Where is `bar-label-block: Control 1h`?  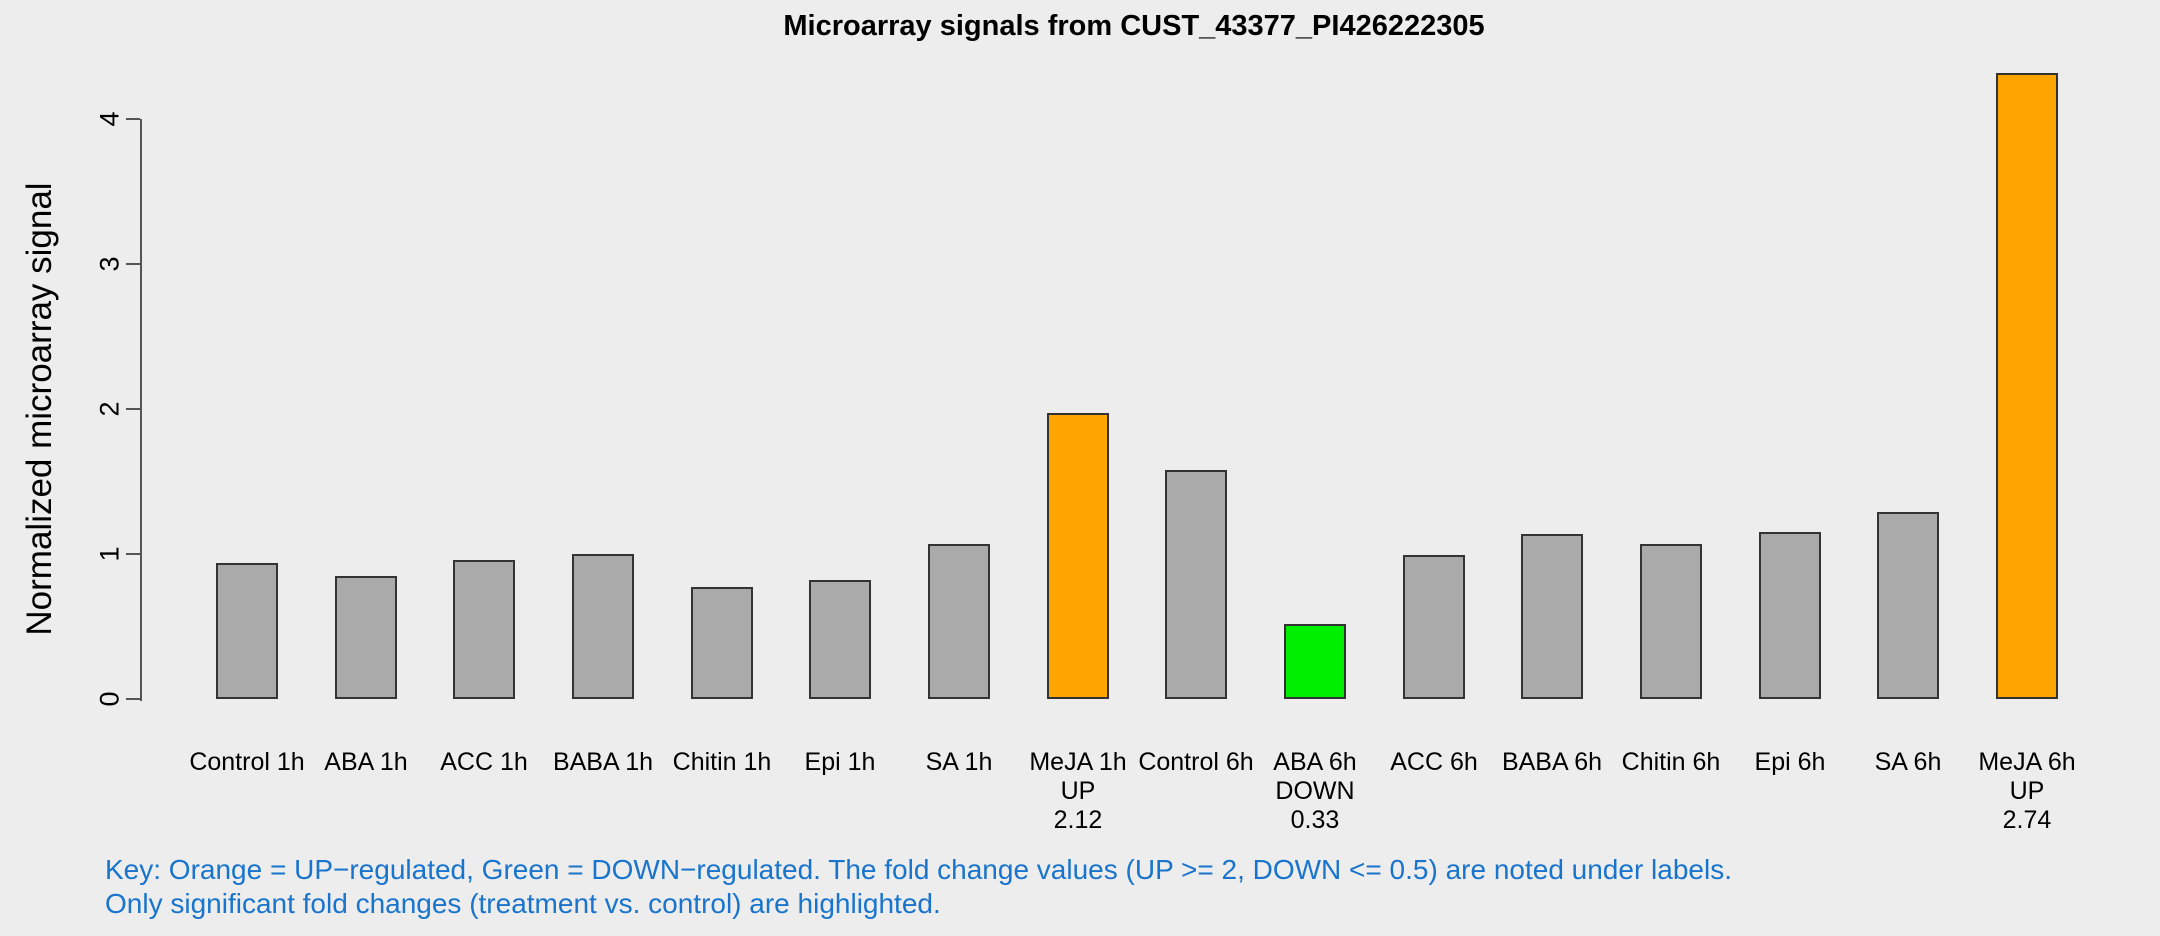
bar-label-block: Control 1h is located at coordinates (247, 762).